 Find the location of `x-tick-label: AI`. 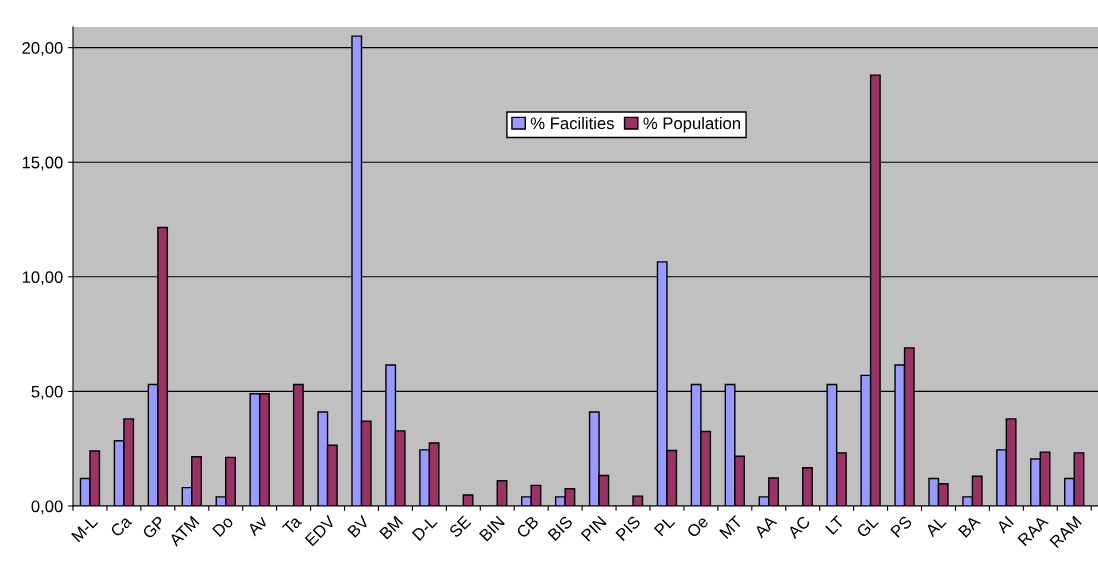

x-tick-label: AI is located at coordinates (1004, 524).